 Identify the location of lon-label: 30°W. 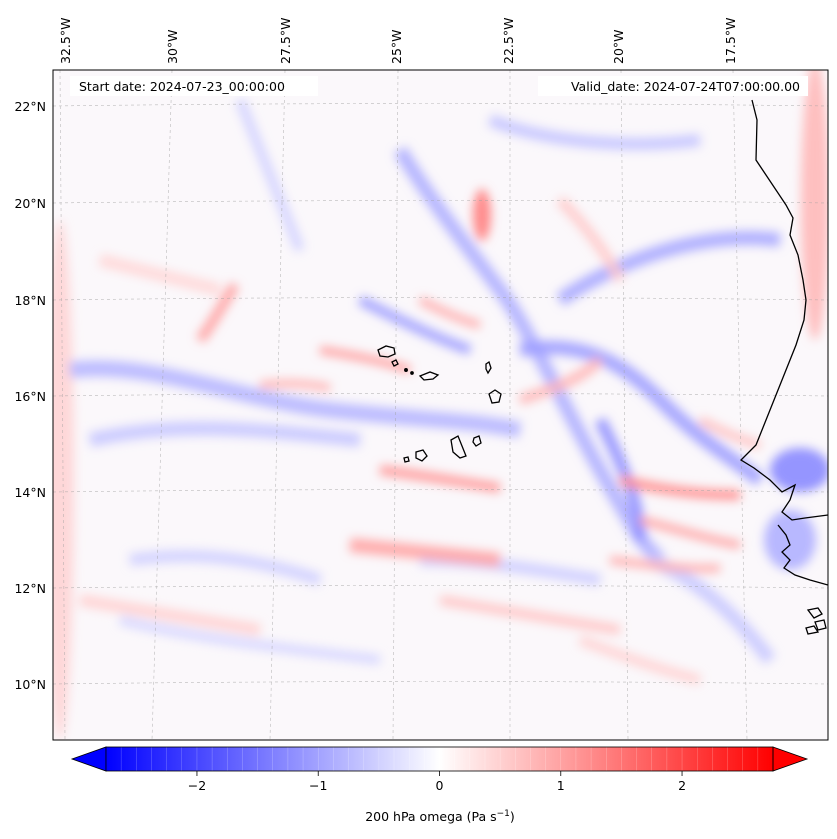
(172, 46).